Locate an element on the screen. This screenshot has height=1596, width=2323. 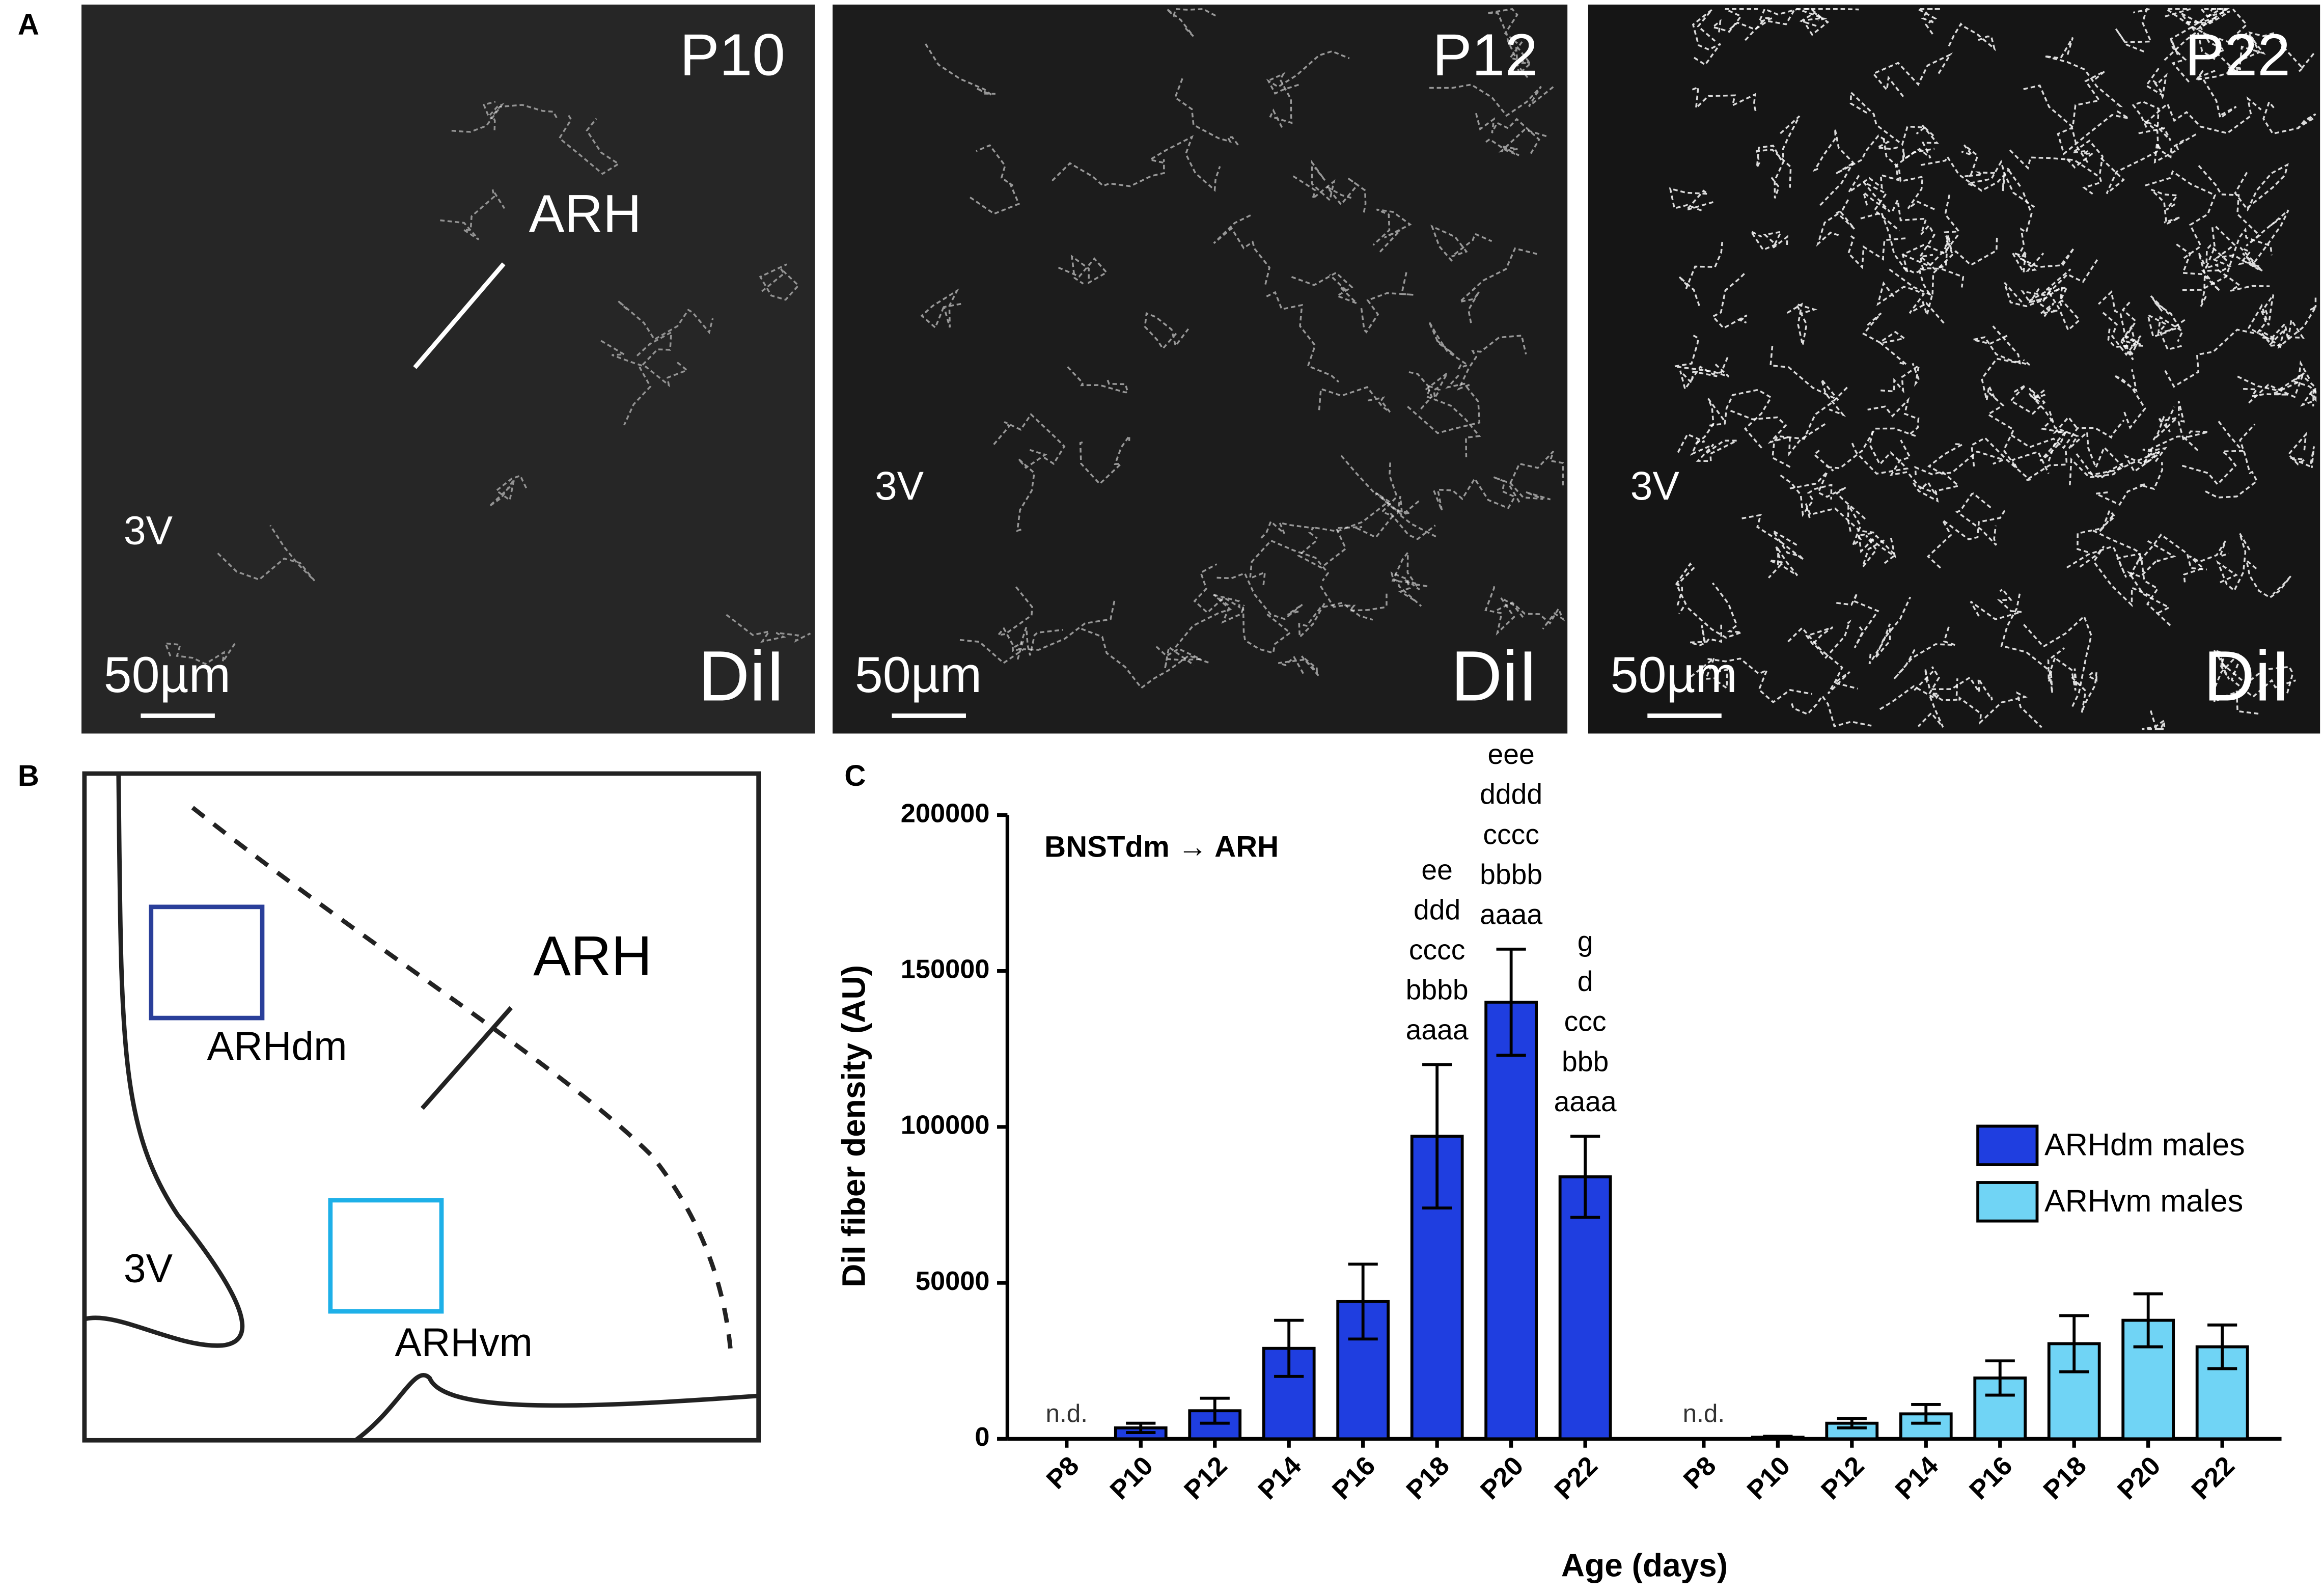
micrograph-p12 is located at coordinates (1200, 369).